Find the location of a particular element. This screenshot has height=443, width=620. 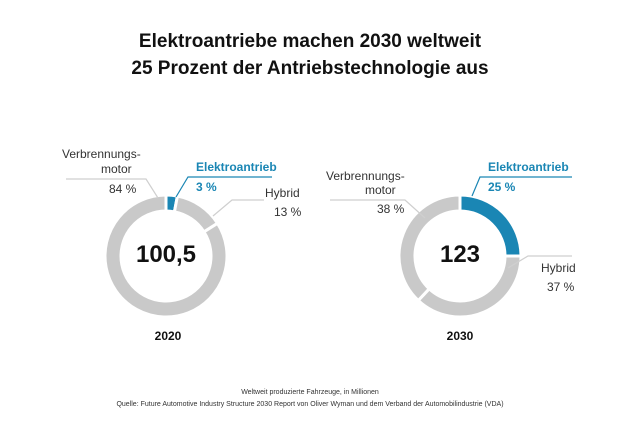

donut-slices-2030 is located at coordinates (460, 256).